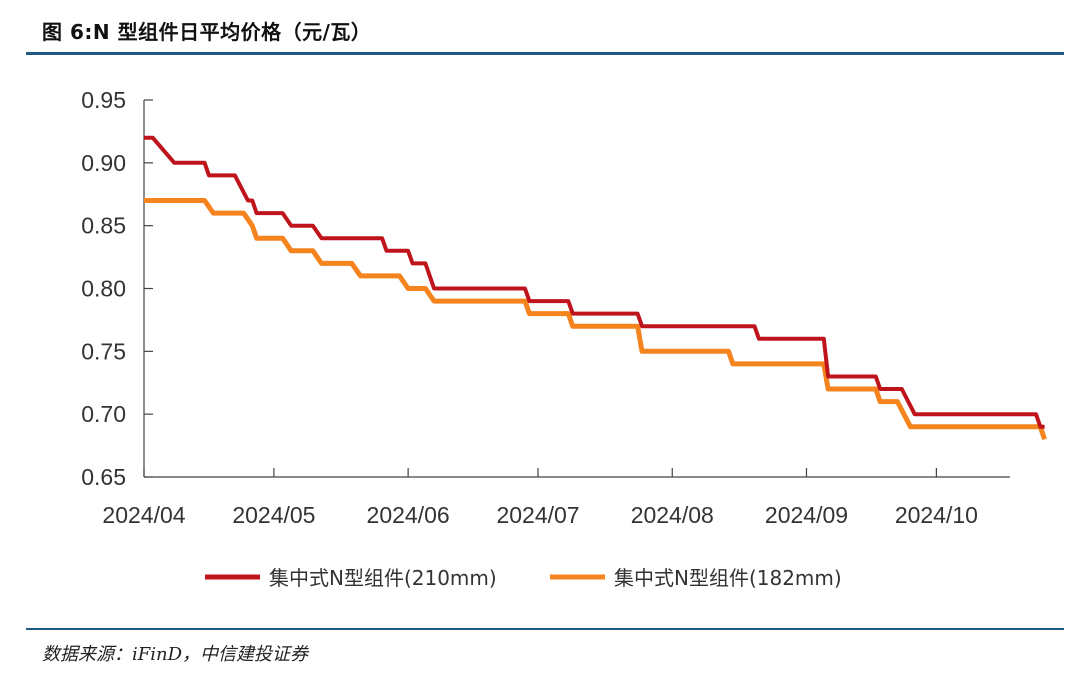 The height and width of the screenshot is (696, 1080). What do you see at coordinates (103, 351) in the screenshot?
I see `y-tick-label: 0.75` at bounding box center [103, 351].